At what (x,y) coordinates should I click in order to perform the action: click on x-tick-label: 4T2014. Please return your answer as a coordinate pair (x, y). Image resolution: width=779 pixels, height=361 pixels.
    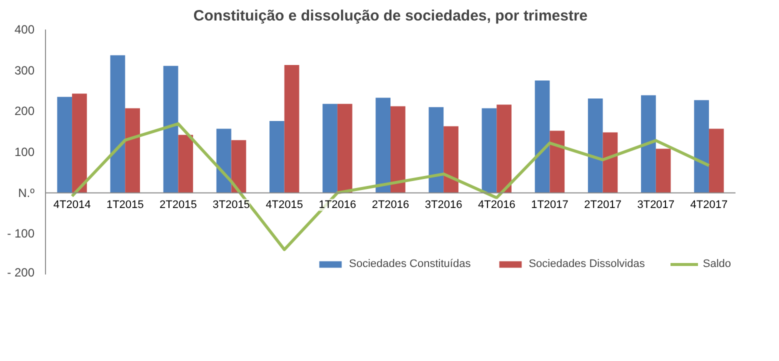
    Looking at the image, I should click on (72, 204).